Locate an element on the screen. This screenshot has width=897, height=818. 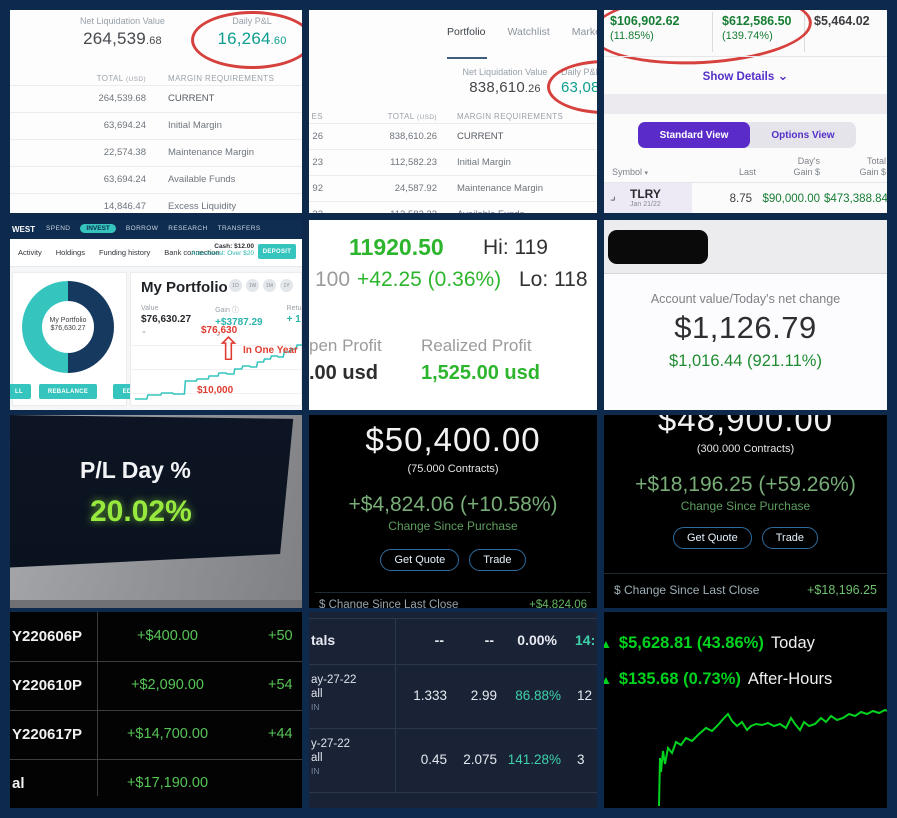
change-since-purchase-label: Change Since Purchase is located at coordinates (745, 506).